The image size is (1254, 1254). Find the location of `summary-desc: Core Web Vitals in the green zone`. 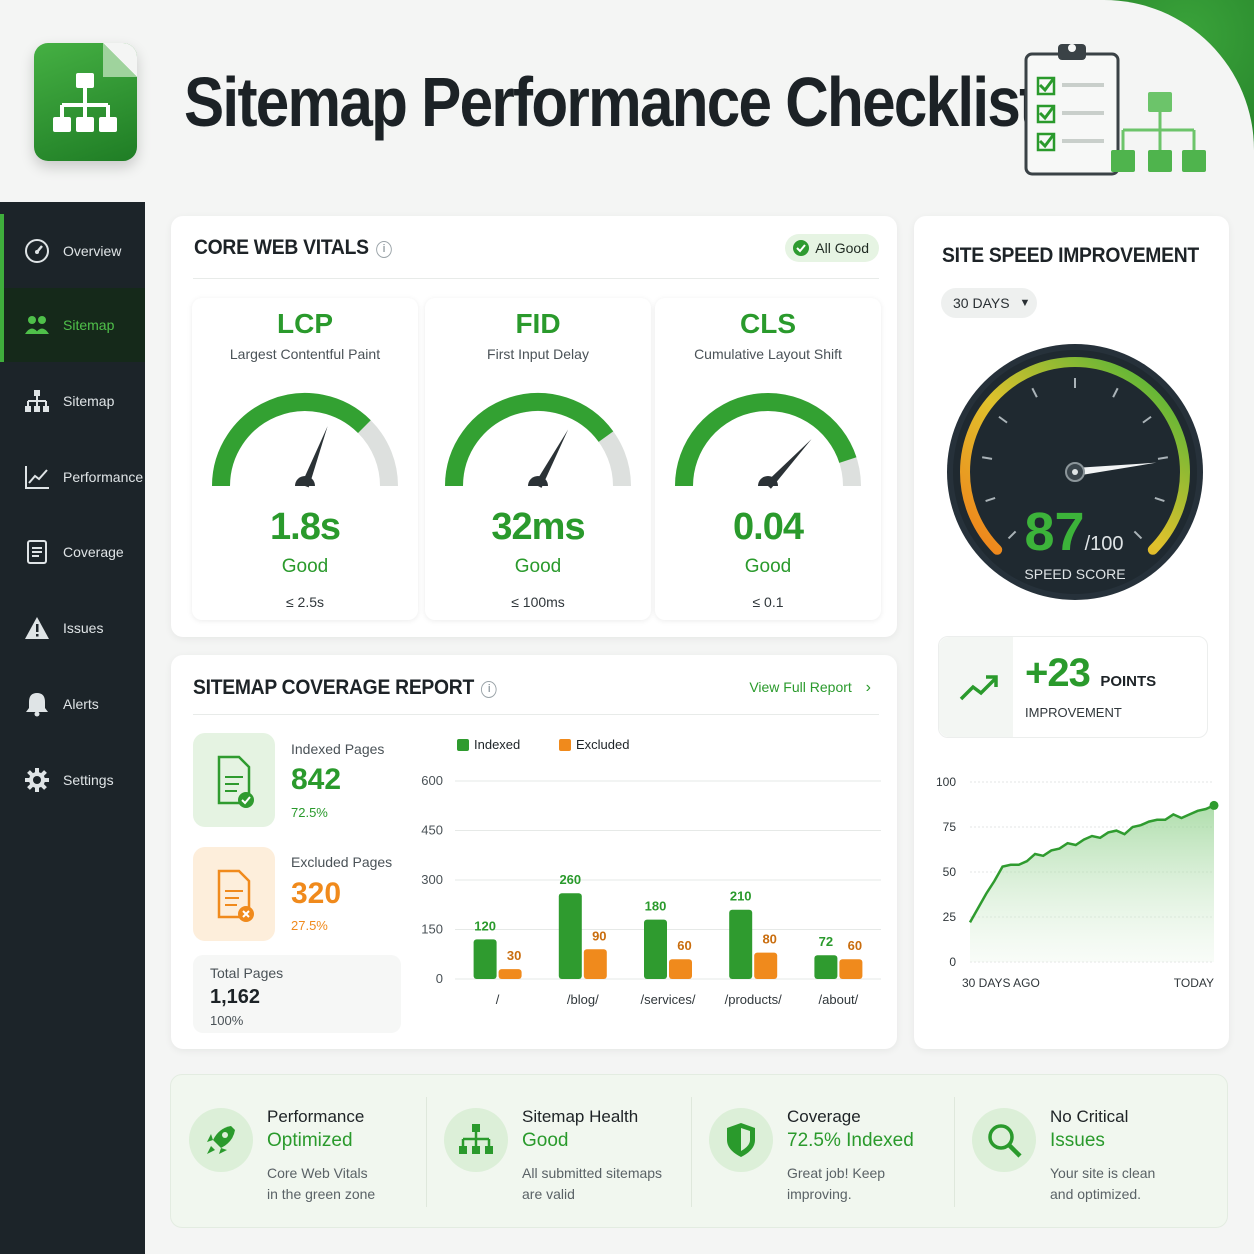

summary-desc: Core Web Vitals in the green zone is located at coordinates (321, 1183).